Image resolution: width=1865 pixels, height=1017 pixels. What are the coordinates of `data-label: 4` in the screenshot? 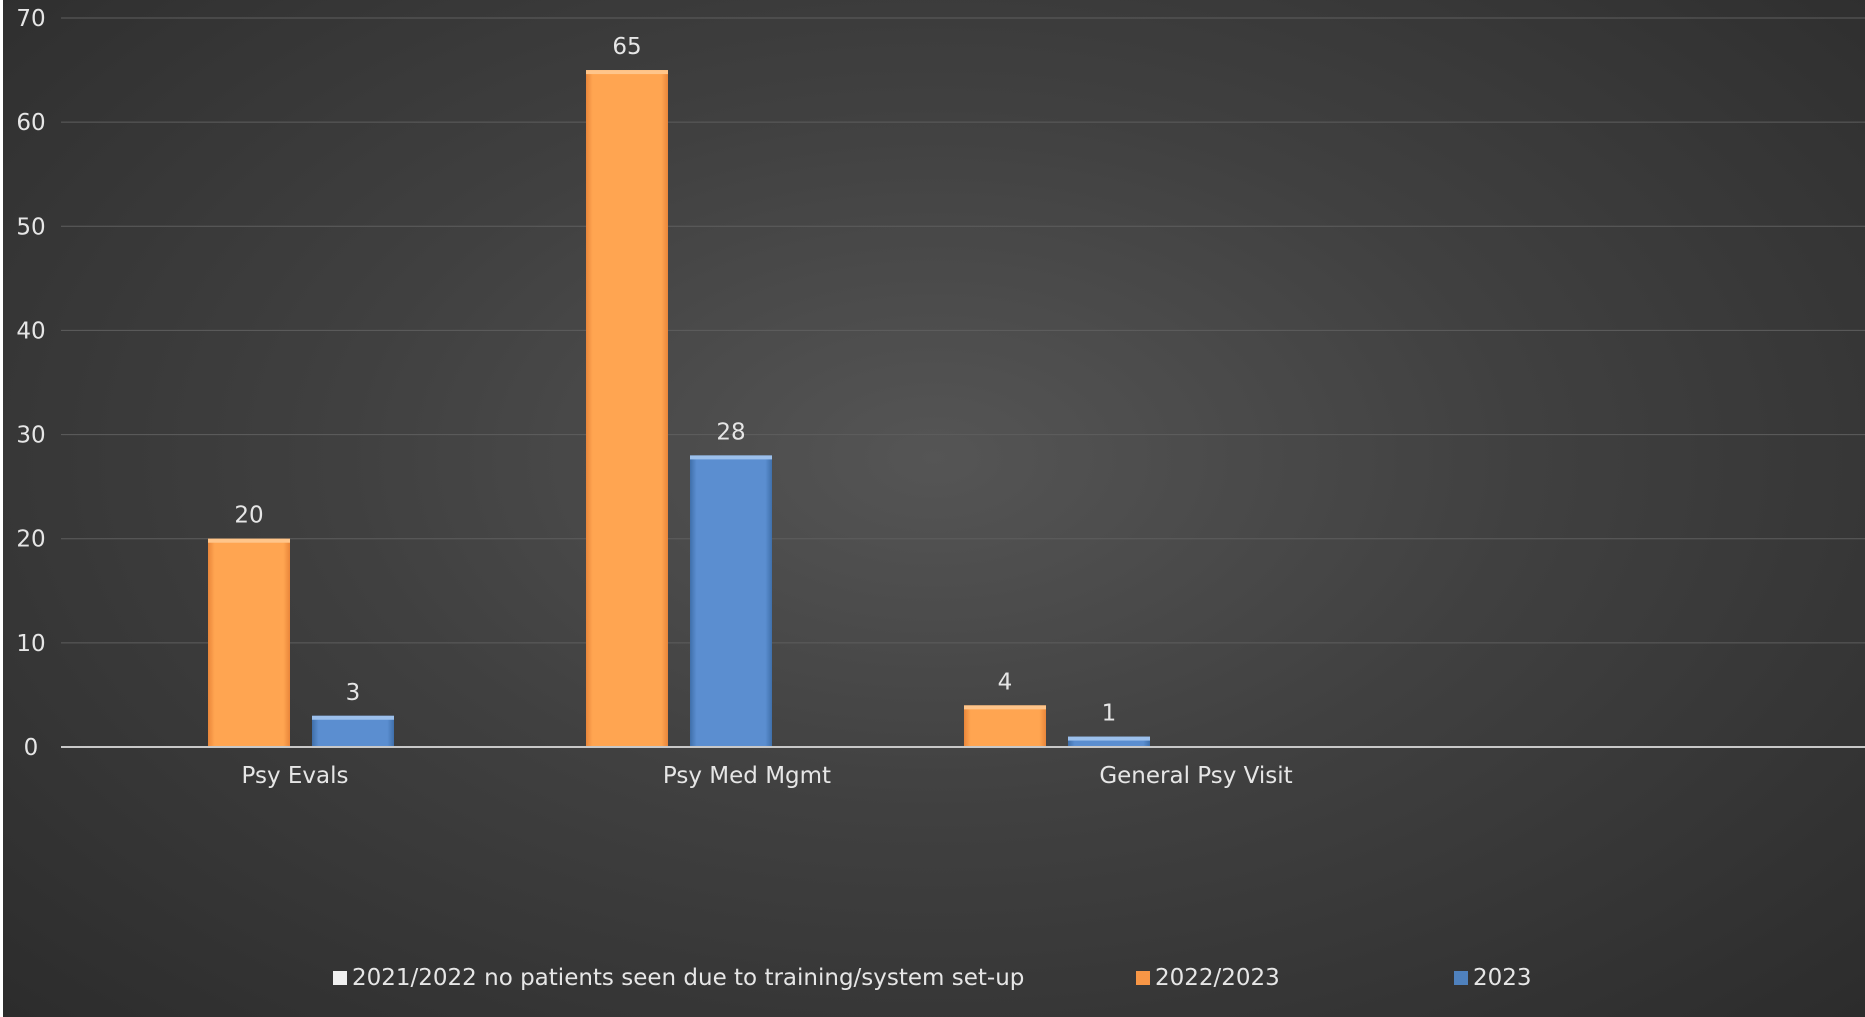 It's located at (1005, 682).